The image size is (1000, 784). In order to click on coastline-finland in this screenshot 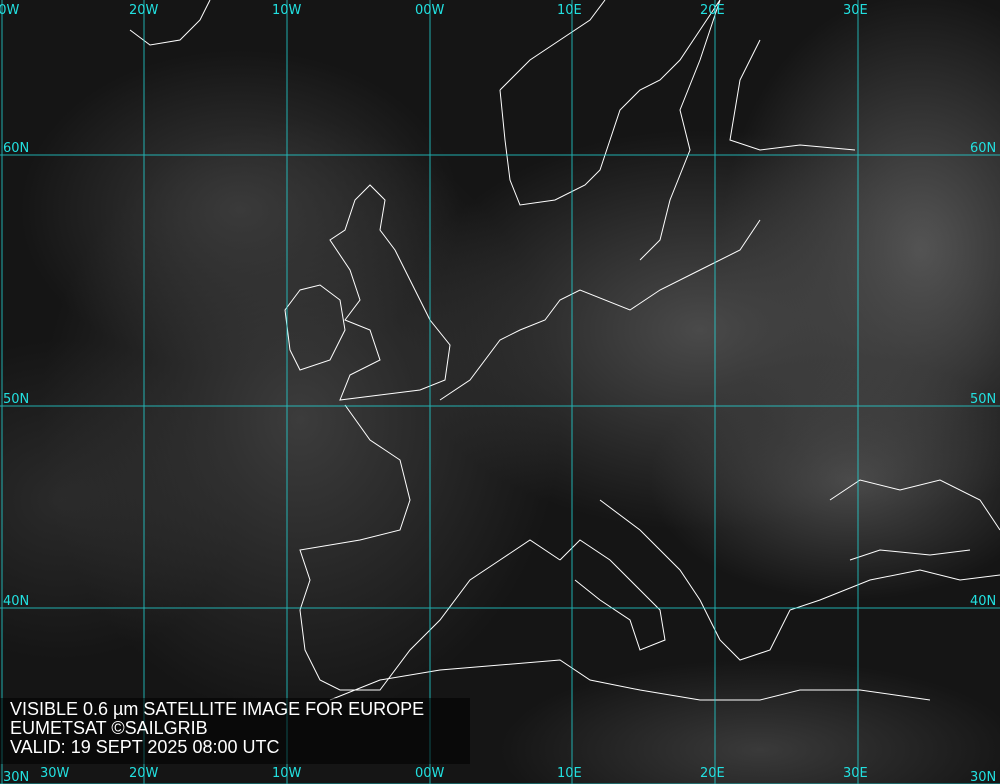, I will do `click(792, 95)`.